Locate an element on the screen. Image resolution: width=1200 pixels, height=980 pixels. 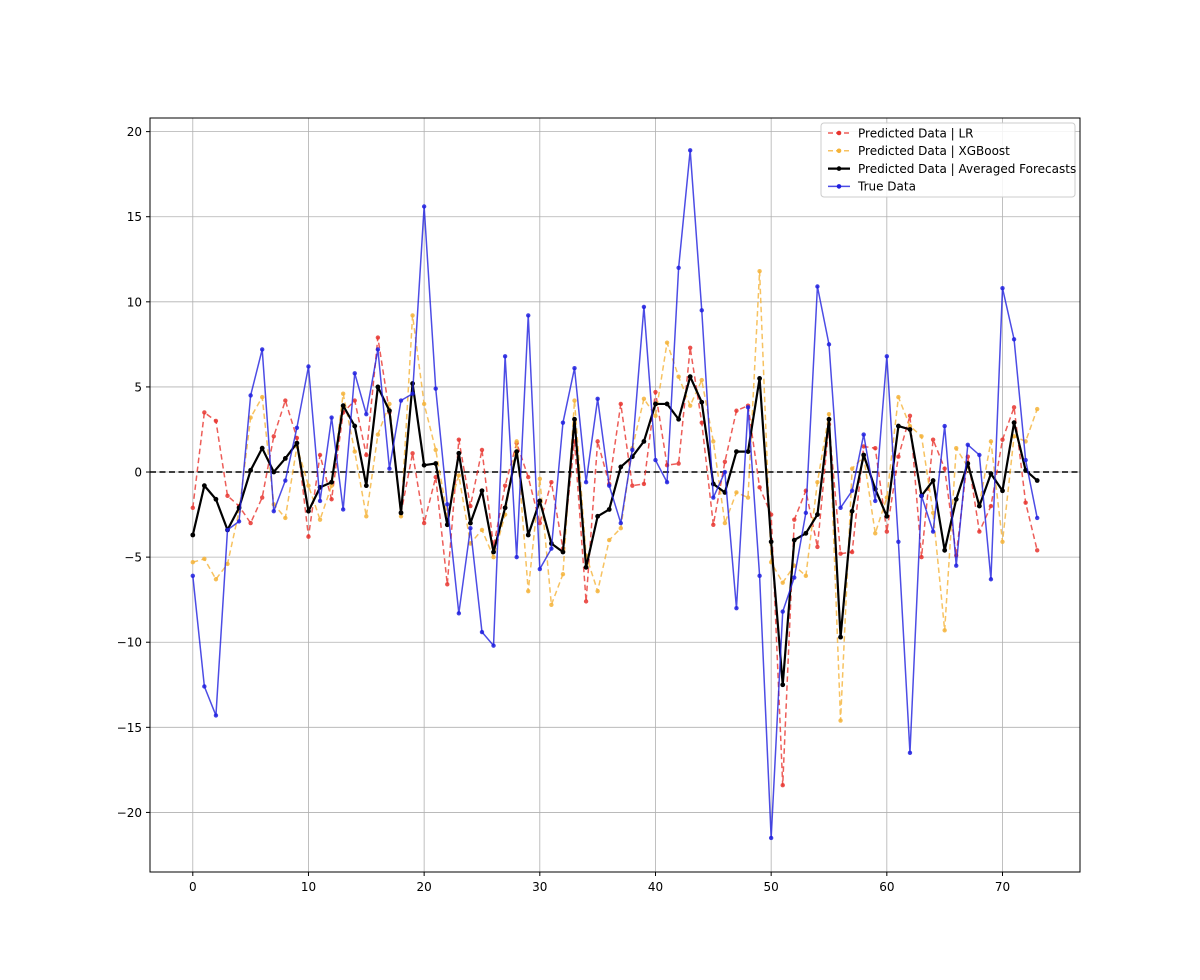
y-axis-ticks: −20 −15 −10 −5 0 5 10 15 20 is located at coordinates (133, 472).